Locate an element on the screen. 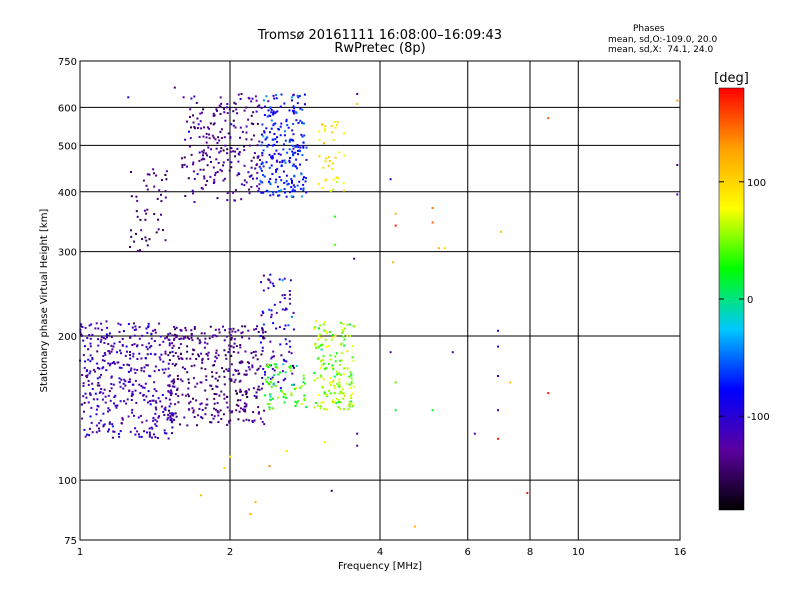 Image resolution: width=800 pixels, height=600 pixels. y-tick-label: 750 is located at coordinates (67, 62).